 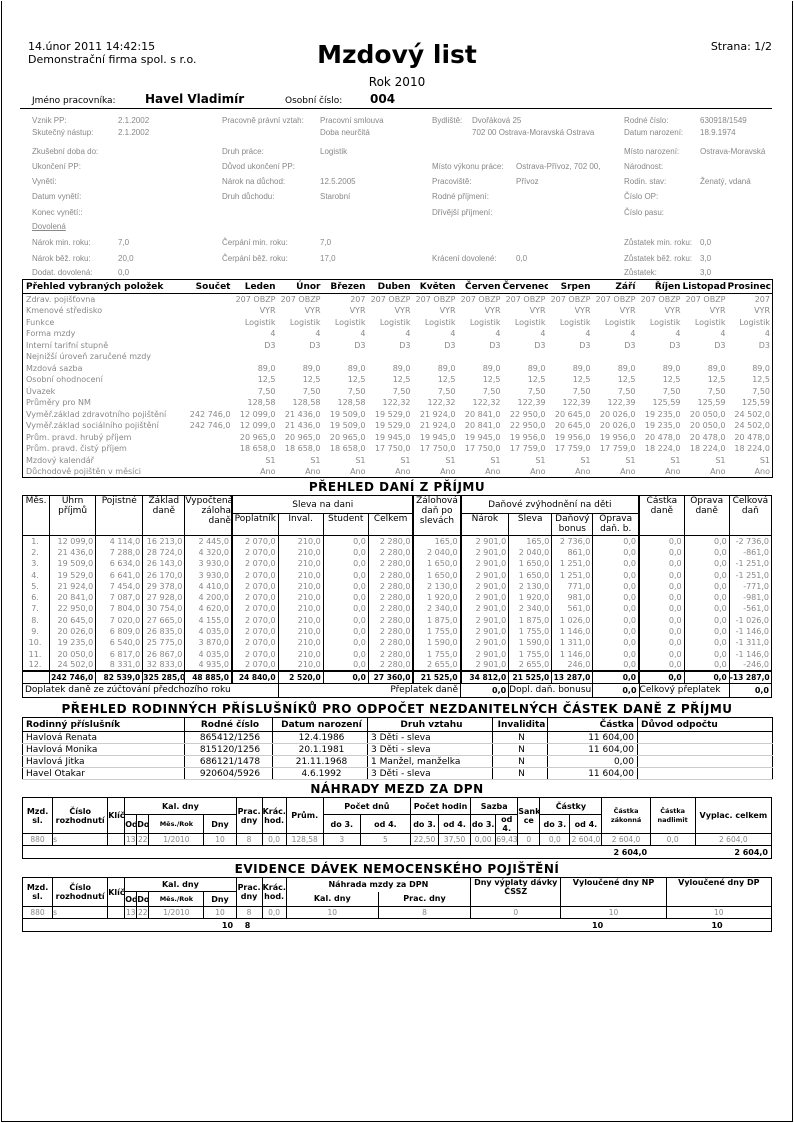 What do you see at coordinates (36, 654) in the screenshot?
I see `tax-cell: 11.` at bounding box center [36, 654].